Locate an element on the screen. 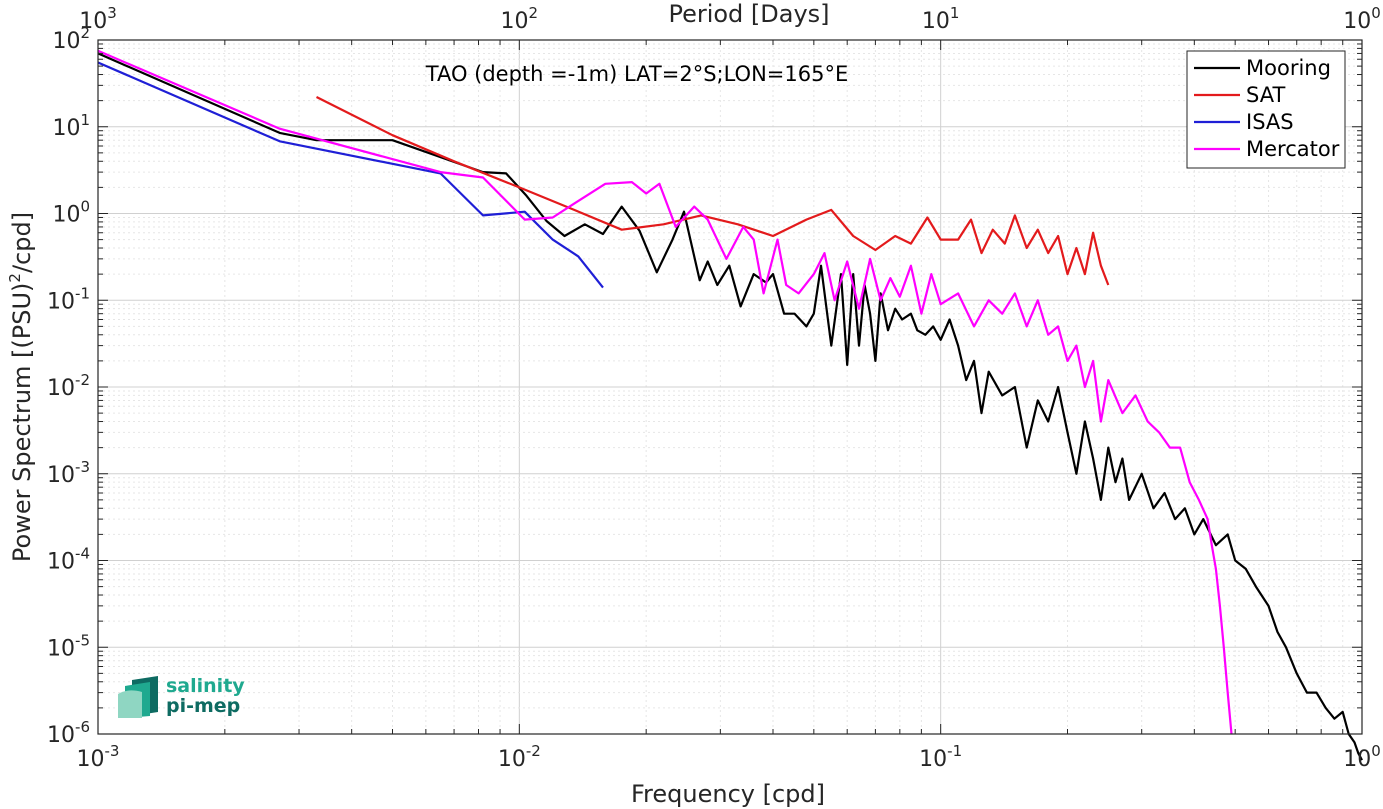 Image resolution: width=1383 pixels, height=809 pixels. y-tick-label: 10⁰ is located at coordinates (71, 213).